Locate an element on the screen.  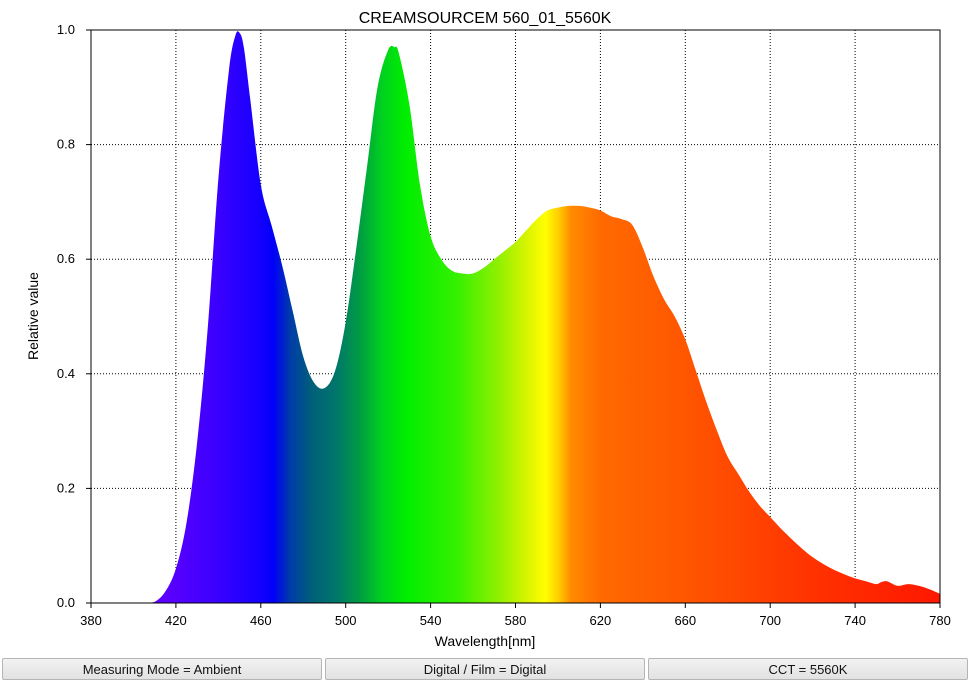
measuring-mode-button: Measuring Mode = Ambient is located at coordinates (162, 669).